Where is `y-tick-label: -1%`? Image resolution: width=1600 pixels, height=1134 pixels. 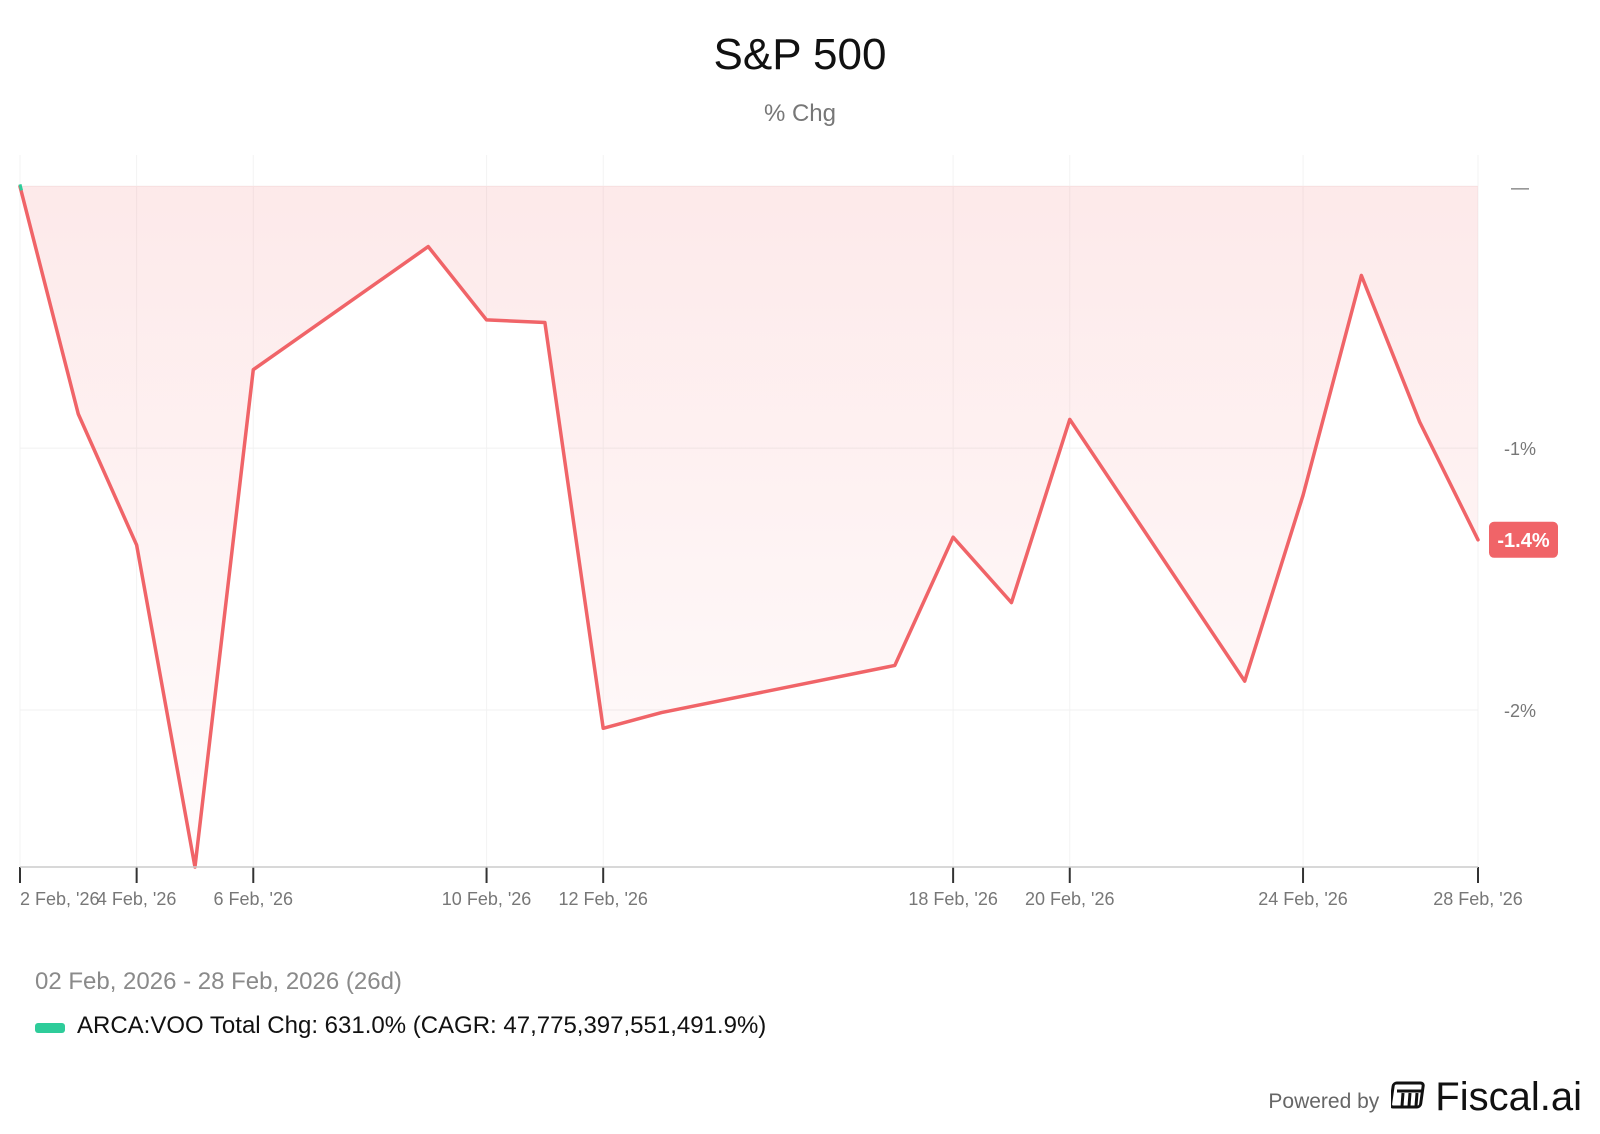 y-tick-label: -1% is located at coordinates (1520, 449).